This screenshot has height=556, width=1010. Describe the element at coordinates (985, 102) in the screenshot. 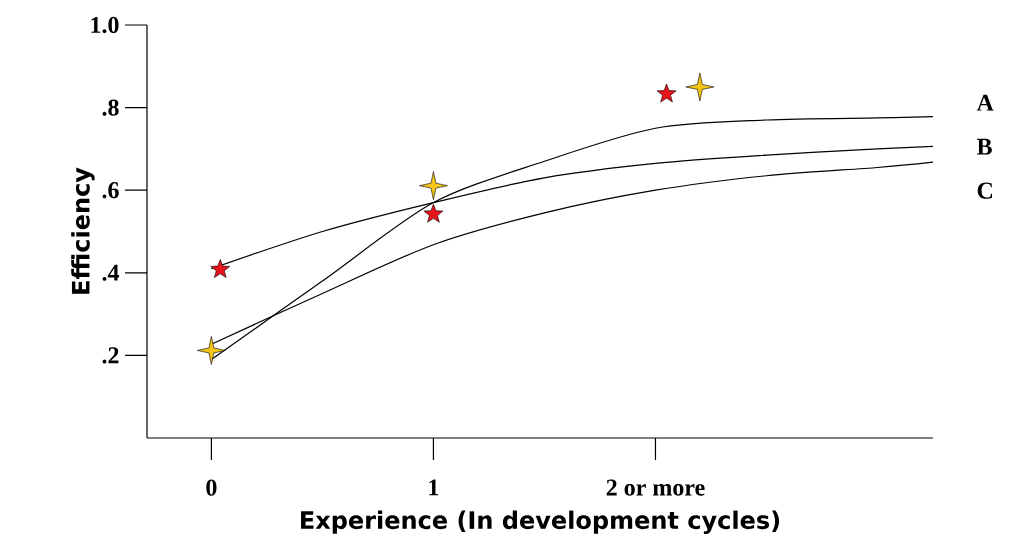

I see `series-label: A` at that location.